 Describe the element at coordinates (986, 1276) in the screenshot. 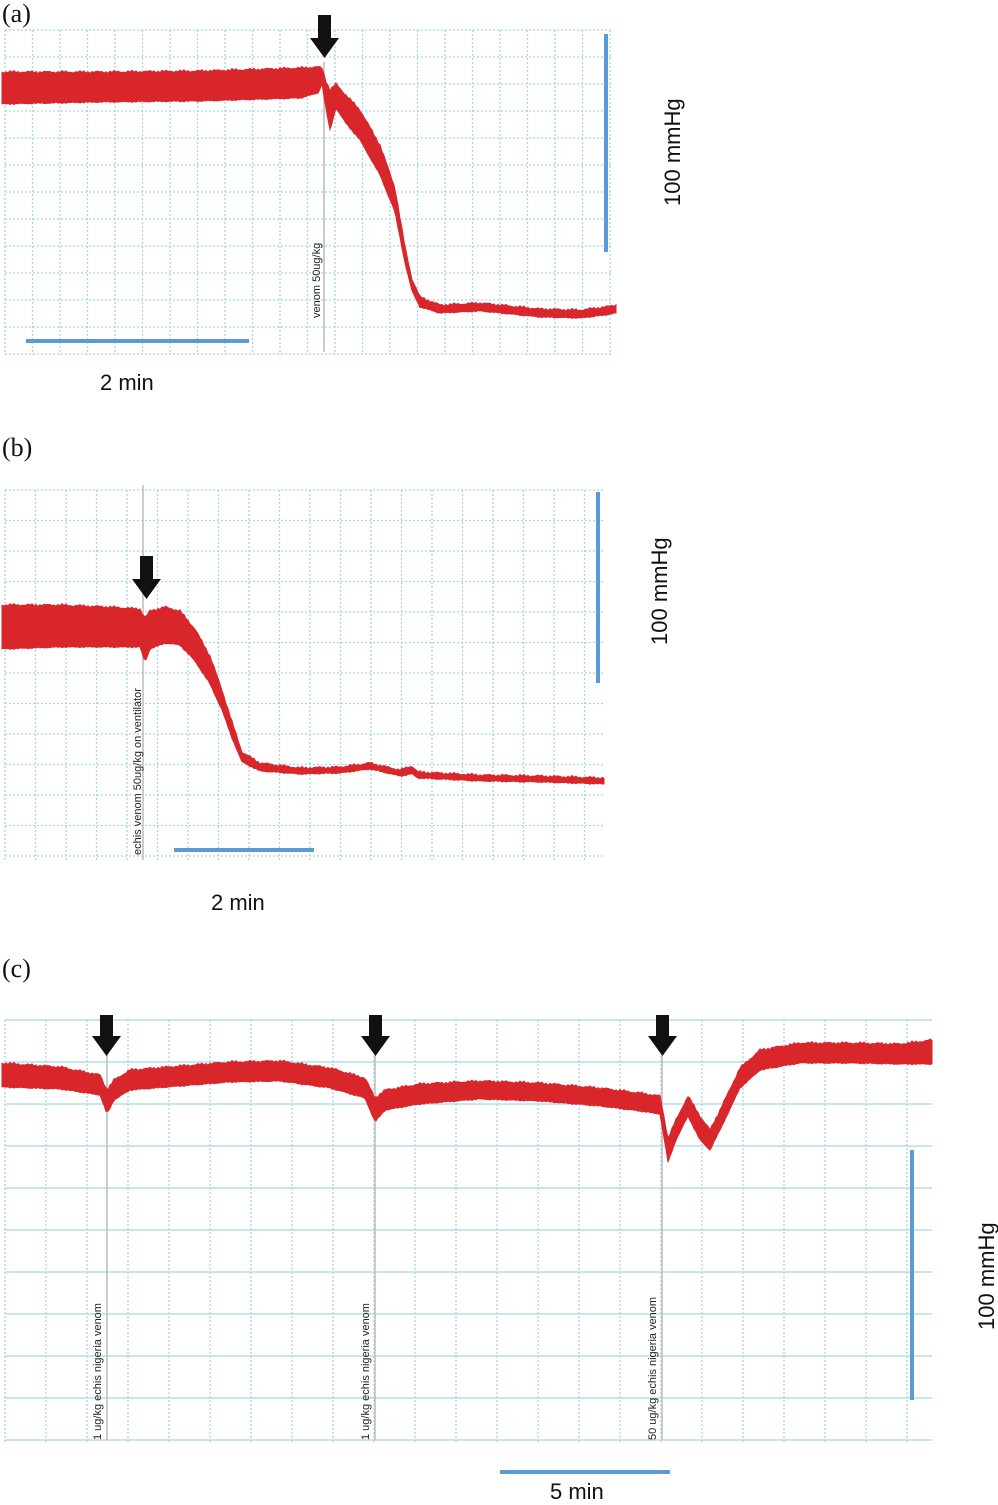

I see `panel-c-y-scale-label: 100 mmHg` at that location.